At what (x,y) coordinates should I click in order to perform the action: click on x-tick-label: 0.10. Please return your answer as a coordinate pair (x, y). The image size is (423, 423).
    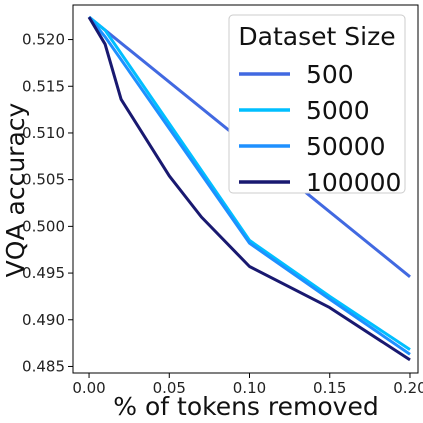
    Looking at the image, I should click on (249, 388).